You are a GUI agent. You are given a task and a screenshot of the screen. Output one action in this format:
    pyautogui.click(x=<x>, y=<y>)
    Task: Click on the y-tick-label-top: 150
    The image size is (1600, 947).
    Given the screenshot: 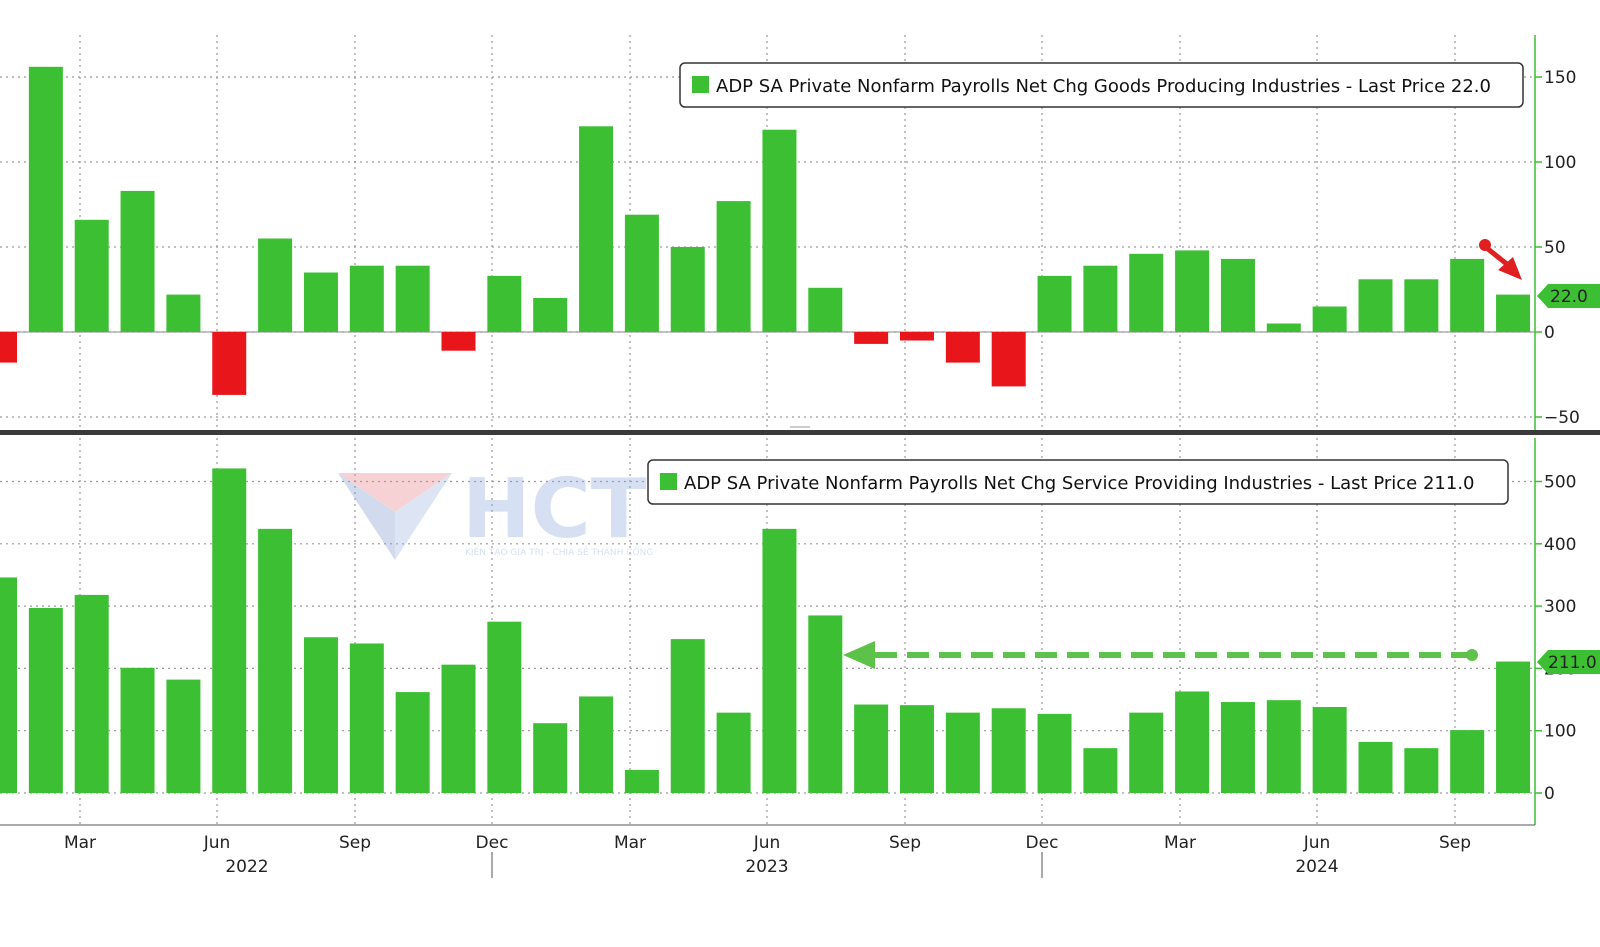 What is the action you would take?
    pyautogui.click(x=1560, y=78)
    